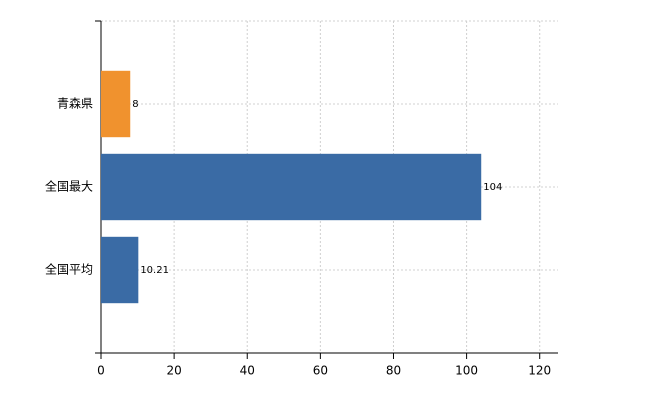 The width and height of the screenshot is (650, 400). Describe the element at coordinates (69, 186) in the screenshot. I see `y-tick-label: 全国最大` at that location.